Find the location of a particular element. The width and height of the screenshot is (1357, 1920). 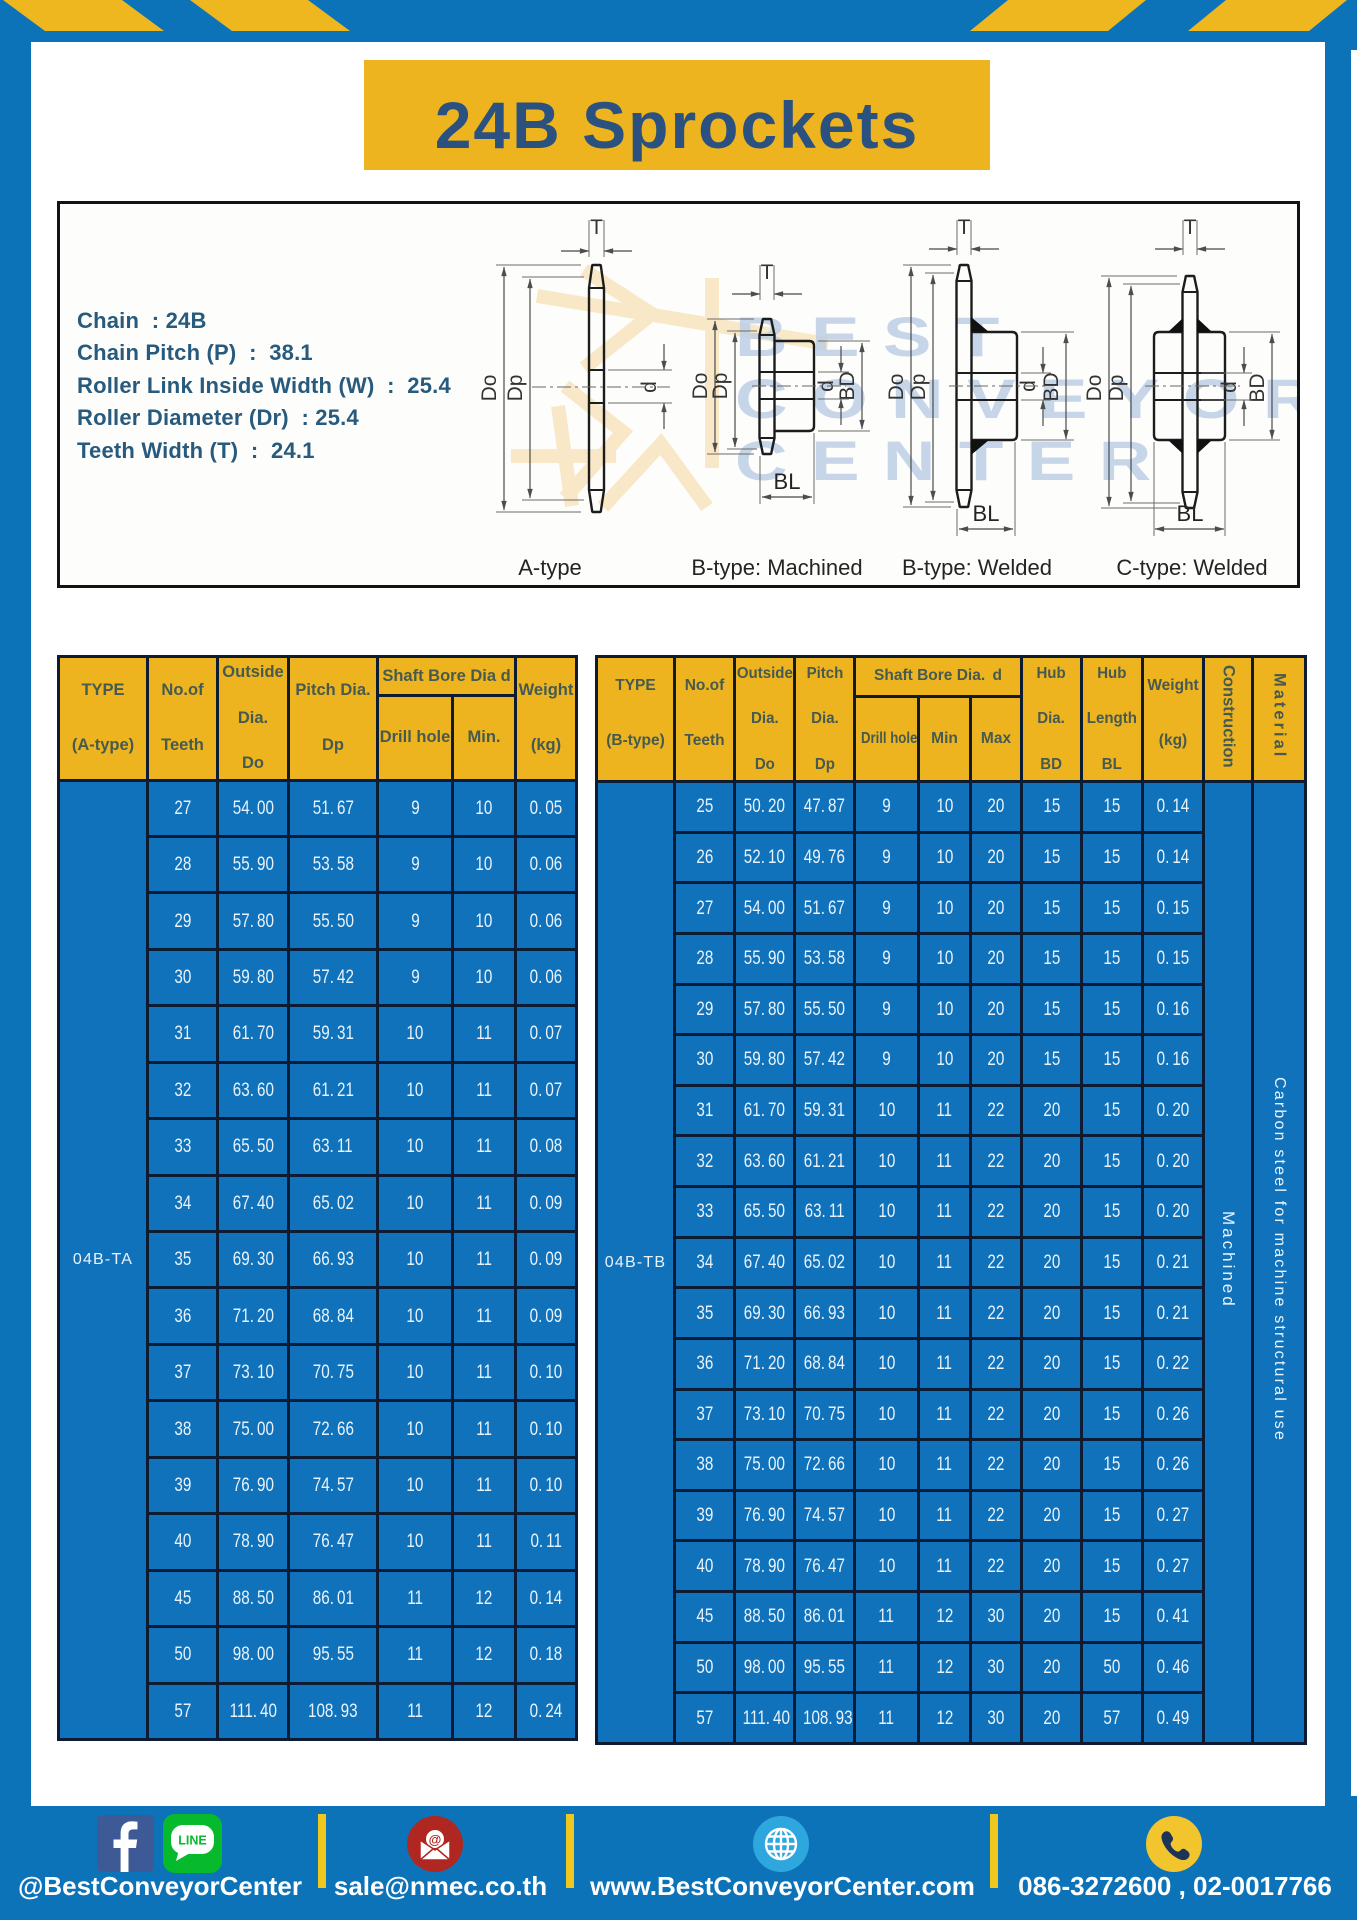

svg-text: B-type: Machined is located at coordinates (776, 567).